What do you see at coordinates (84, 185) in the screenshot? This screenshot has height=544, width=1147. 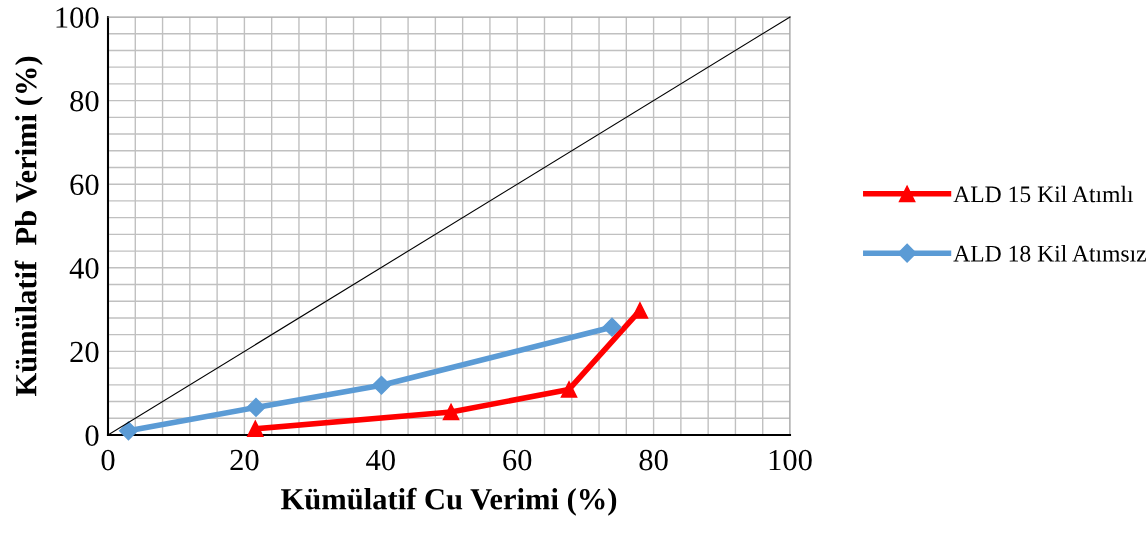 I see `y-tick-label: 60` at bounding box center [84, 185].